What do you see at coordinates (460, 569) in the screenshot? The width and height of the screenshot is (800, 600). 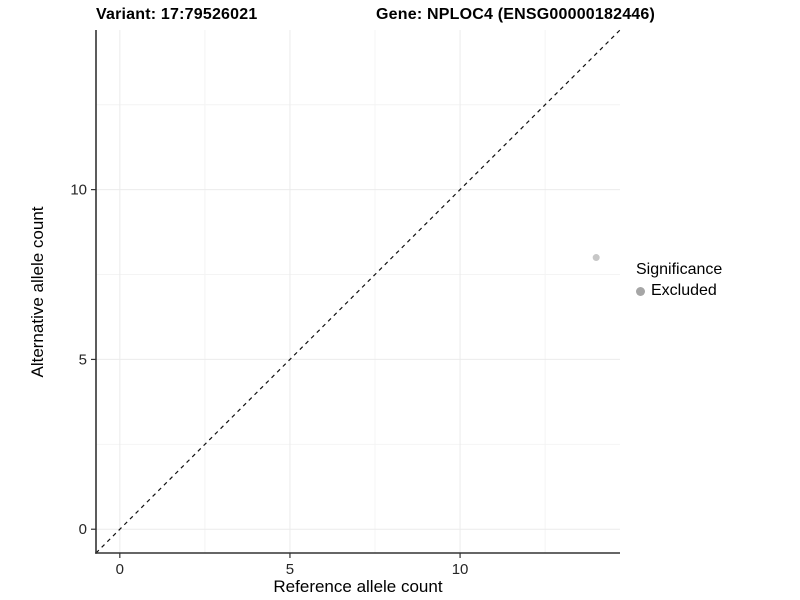 I see `x-tick-label: 10` at bounding box center [460, 569].